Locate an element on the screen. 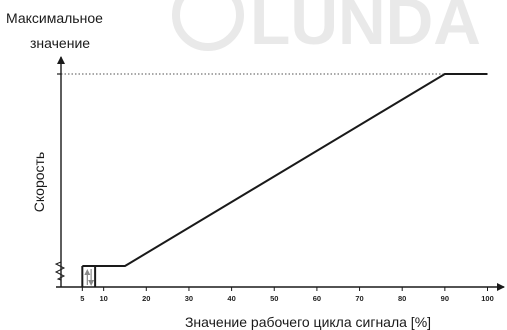 This screenshot has height=330, width=507. watermark-text: LUNDA is located at coordinates (365, 29).